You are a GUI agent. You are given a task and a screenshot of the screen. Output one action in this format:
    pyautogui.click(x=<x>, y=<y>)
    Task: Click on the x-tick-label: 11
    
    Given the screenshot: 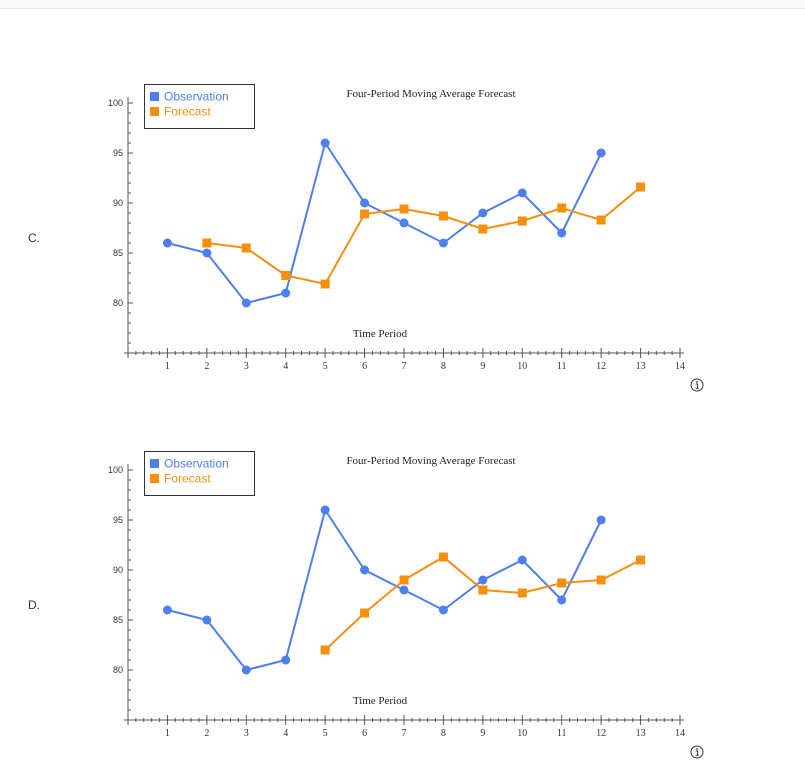 What is the action you would take?
    pyautogui.click(x=562, y=366)
    